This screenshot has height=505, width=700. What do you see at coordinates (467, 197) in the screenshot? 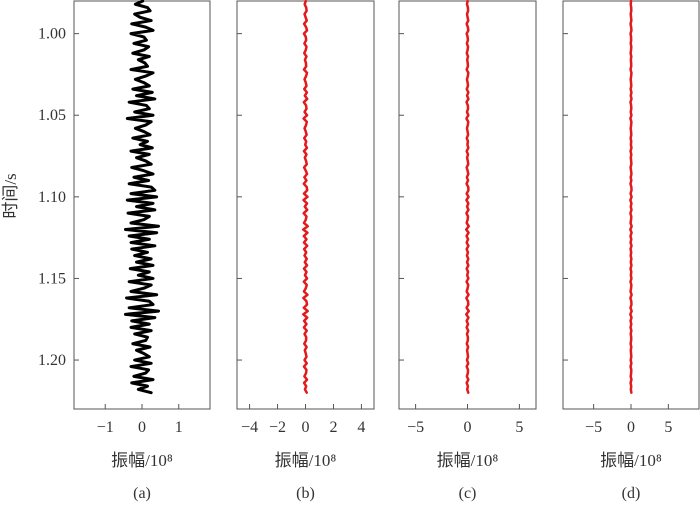
I see `series-line-c` at bounding box center [467, 197].